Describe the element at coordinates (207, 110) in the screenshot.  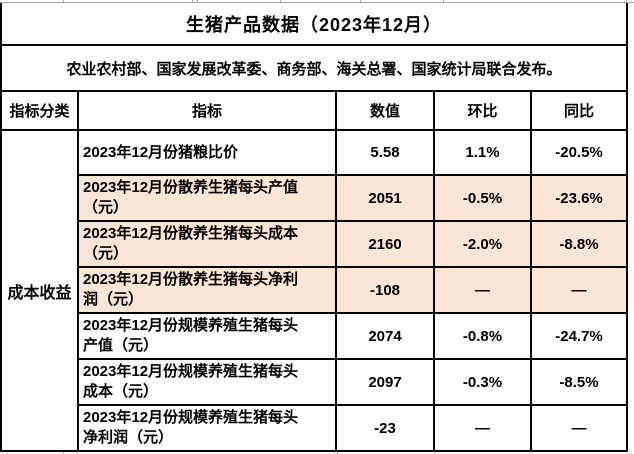
I see `column-header-indicator: 指标` at that location.